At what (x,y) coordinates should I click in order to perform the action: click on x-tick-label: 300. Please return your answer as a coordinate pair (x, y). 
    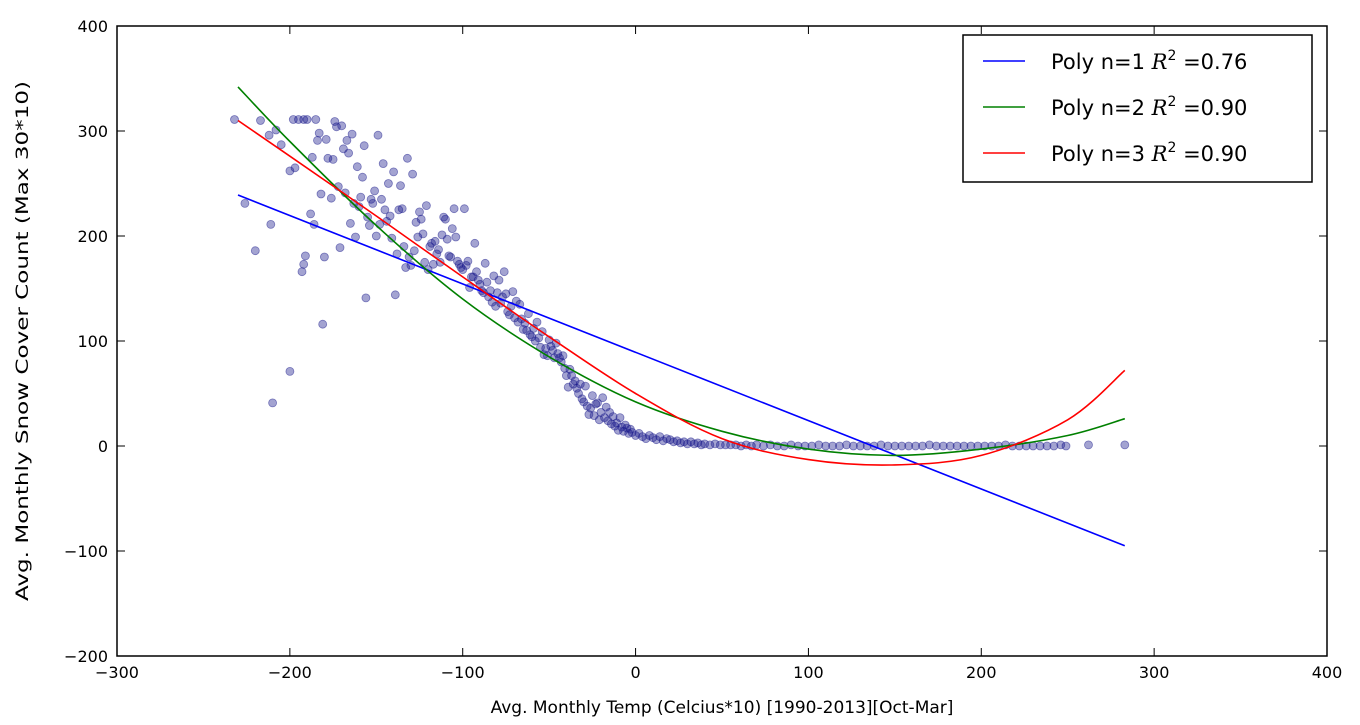
    Looking at the image, I should click on (1154, 672).